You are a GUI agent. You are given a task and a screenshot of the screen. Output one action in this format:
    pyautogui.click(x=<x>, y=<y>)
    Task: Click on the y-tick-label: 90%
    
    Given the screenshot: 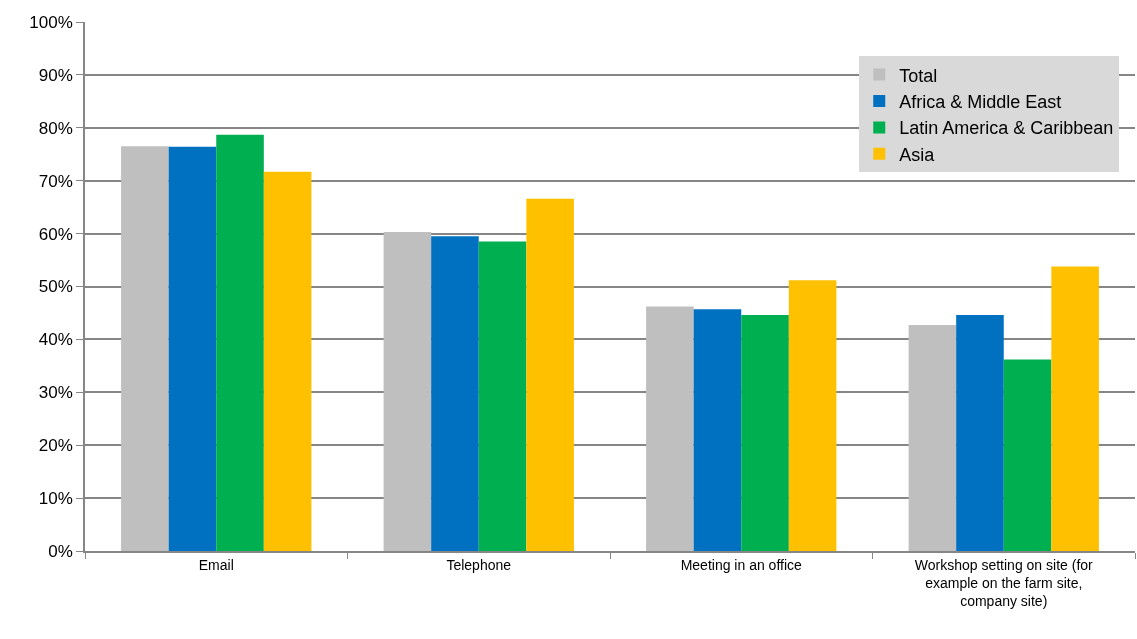 What is the action you would take?
    pyautogui.click(x=55, y=75)
    